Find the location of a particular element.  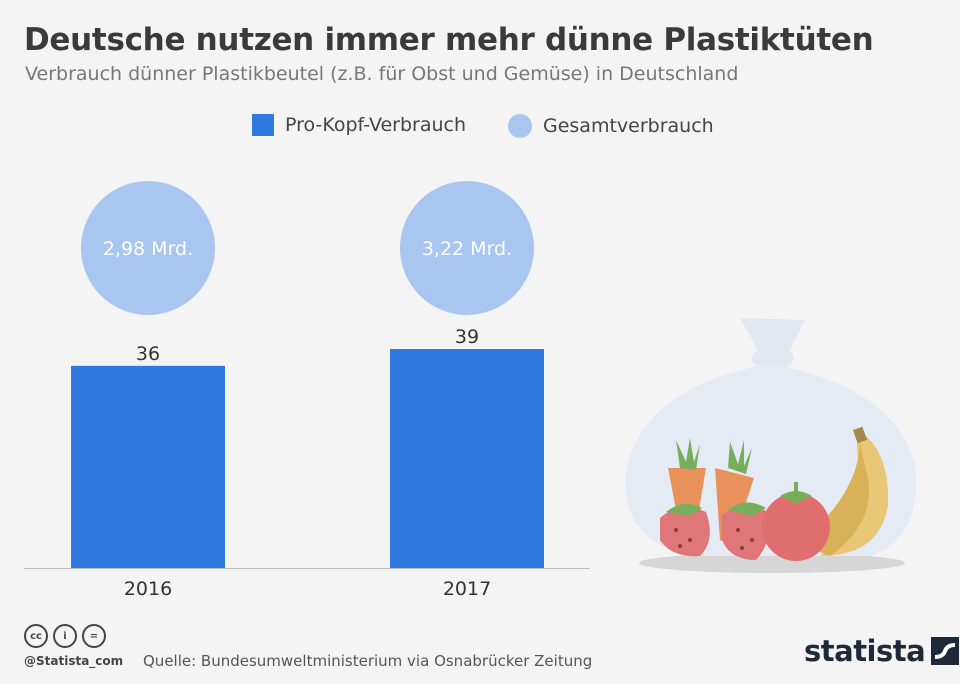

bubble-2016 is located at coordinates (148, 248).